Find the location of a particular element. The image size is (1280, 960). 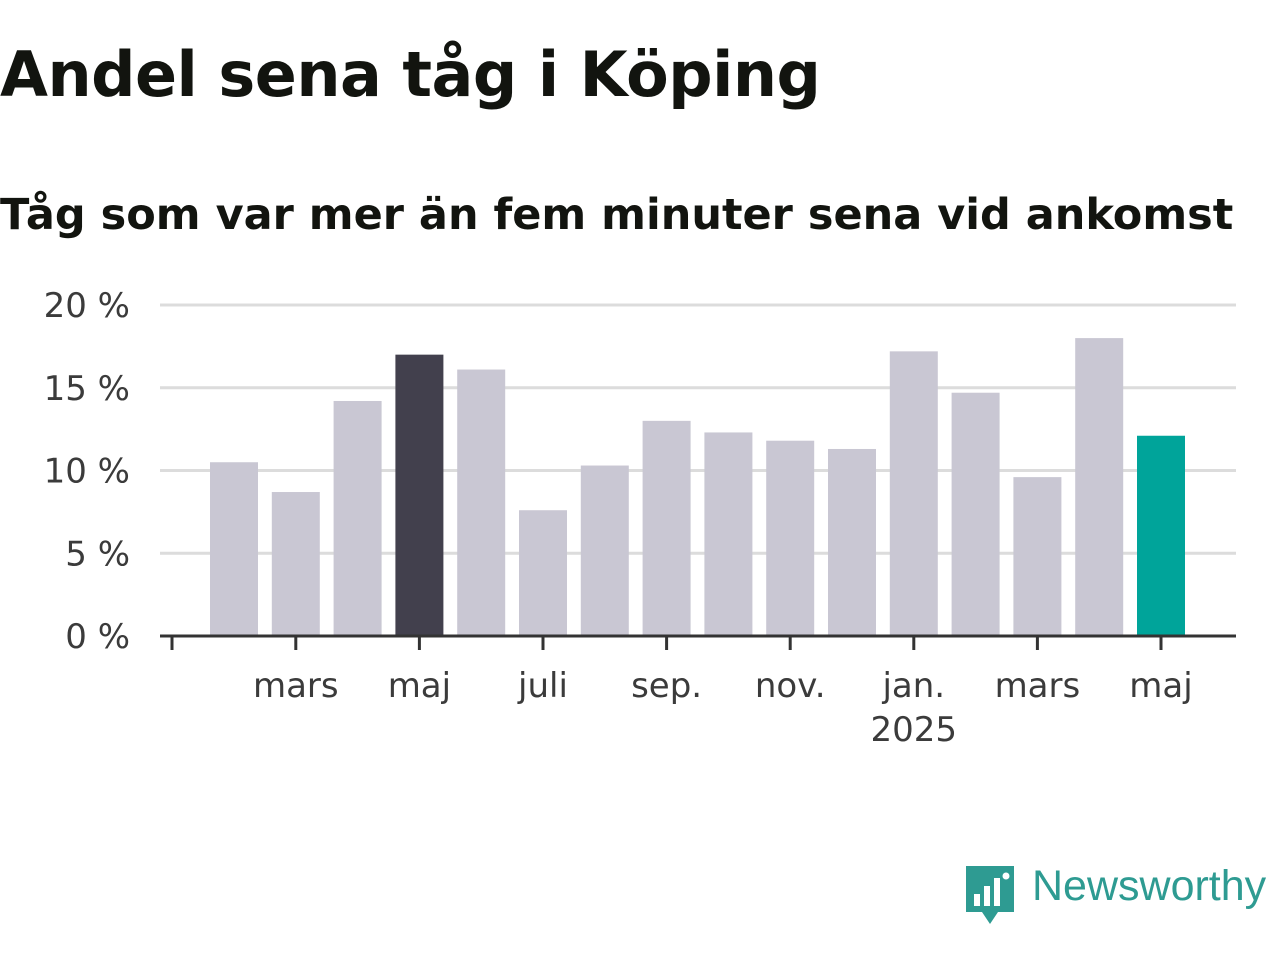

x-axis is located at coordinates (698, 642).